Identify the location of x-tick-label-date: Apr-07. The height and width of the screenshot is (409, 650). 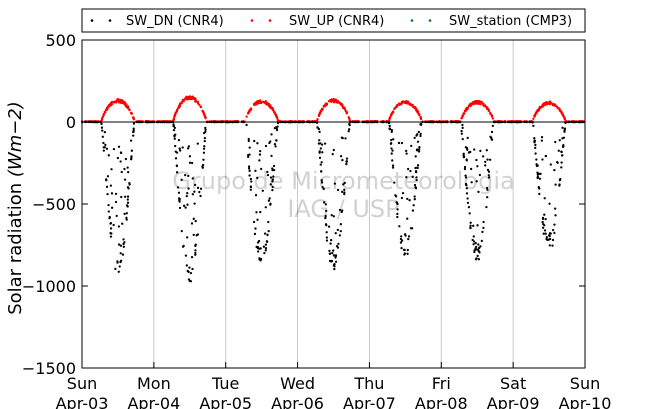
(369, 401).